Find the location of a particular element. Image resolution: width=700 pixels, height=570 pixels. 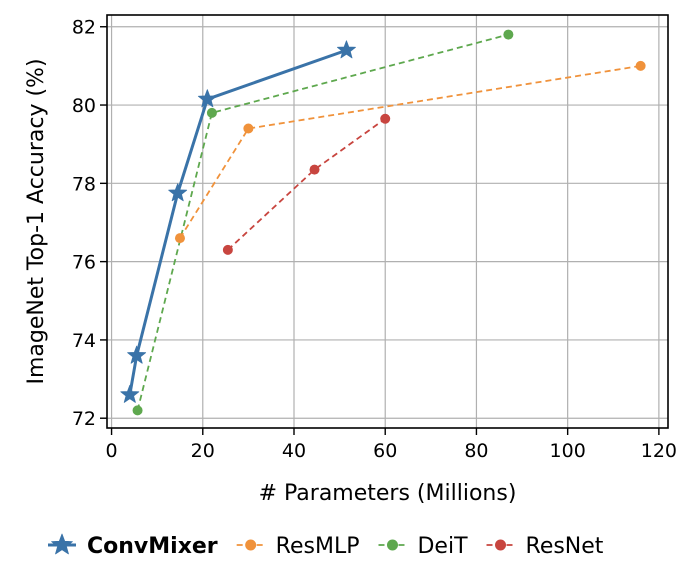

series-resnet is located at coordinates (306, 184).